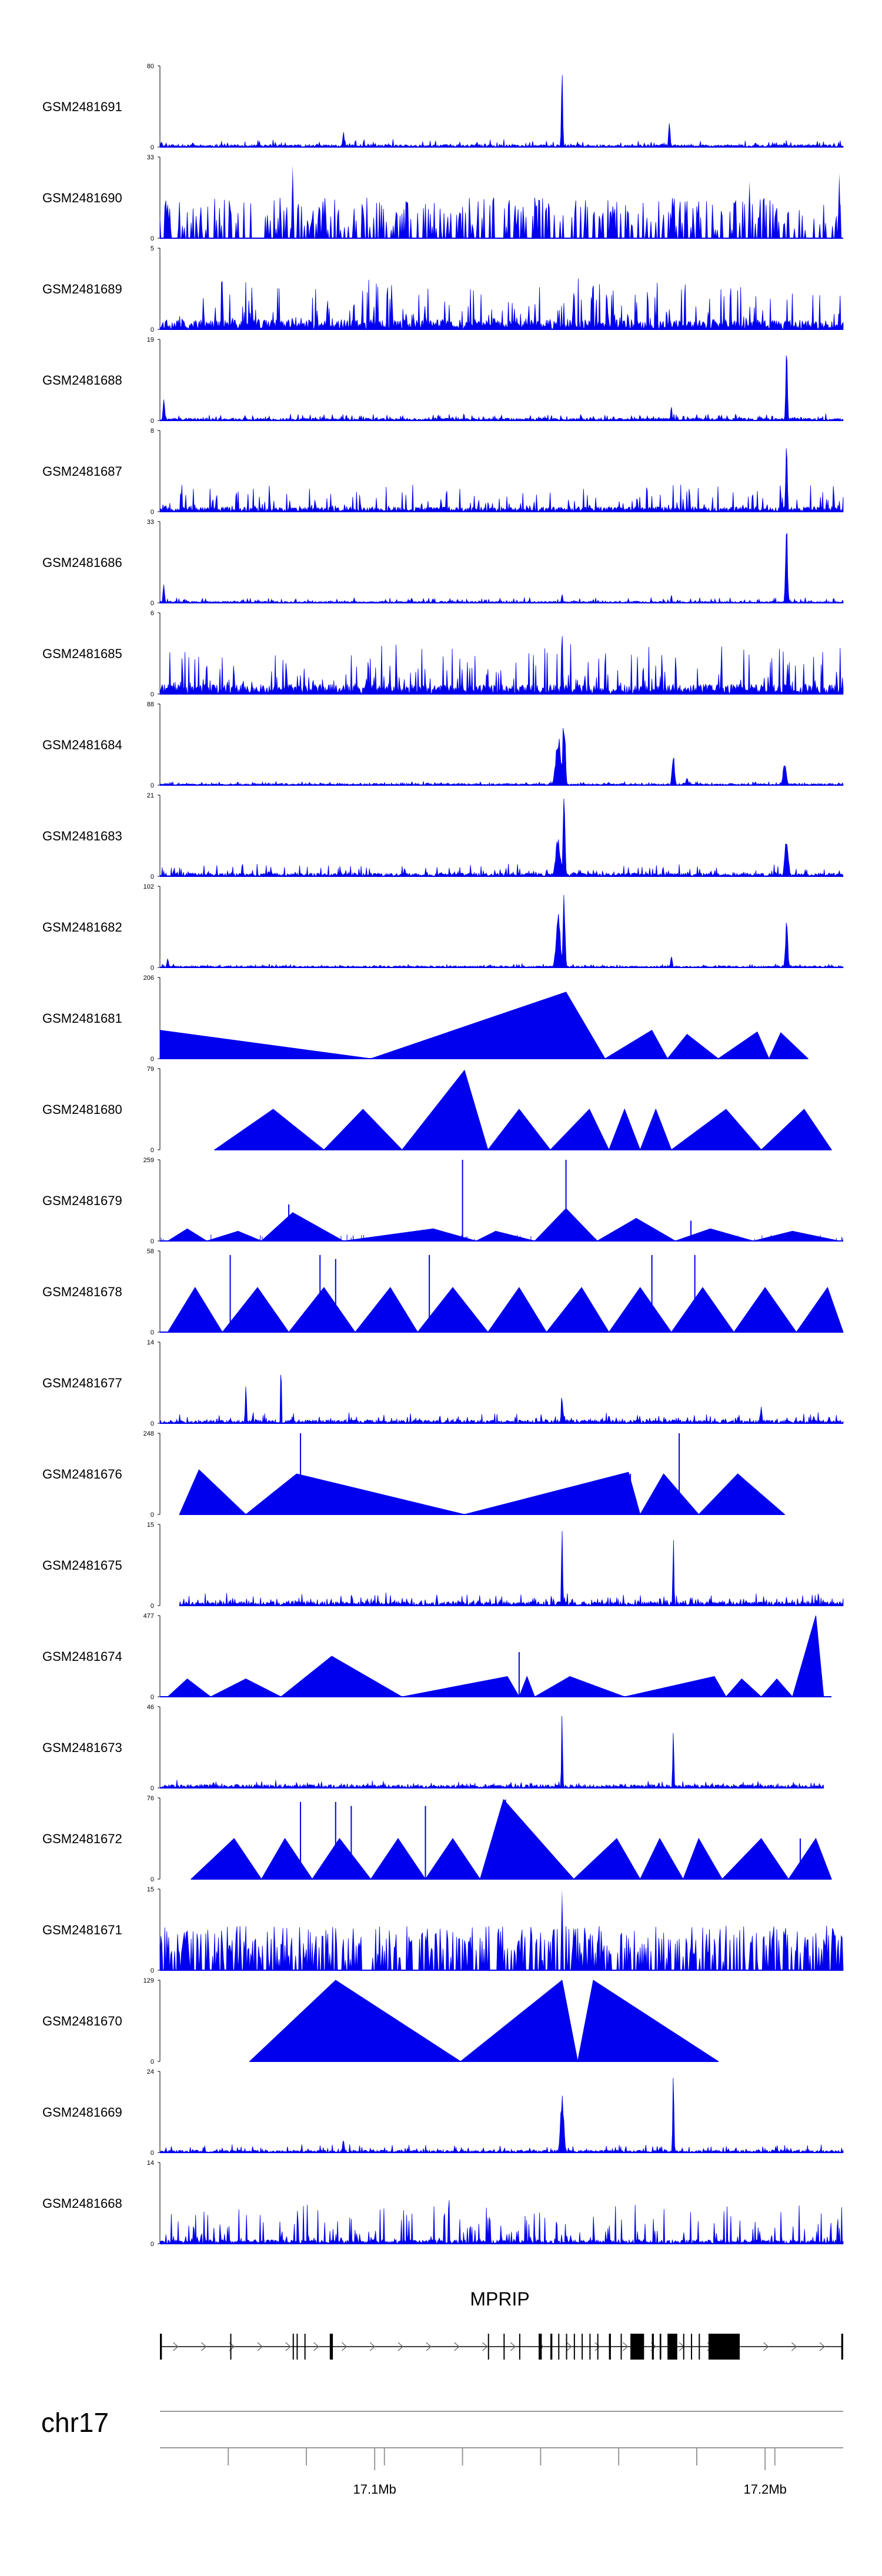  Describe the element at coordinates (150, 1525) in the screenshot. I see `y-tick-label-max: 15` at that location.